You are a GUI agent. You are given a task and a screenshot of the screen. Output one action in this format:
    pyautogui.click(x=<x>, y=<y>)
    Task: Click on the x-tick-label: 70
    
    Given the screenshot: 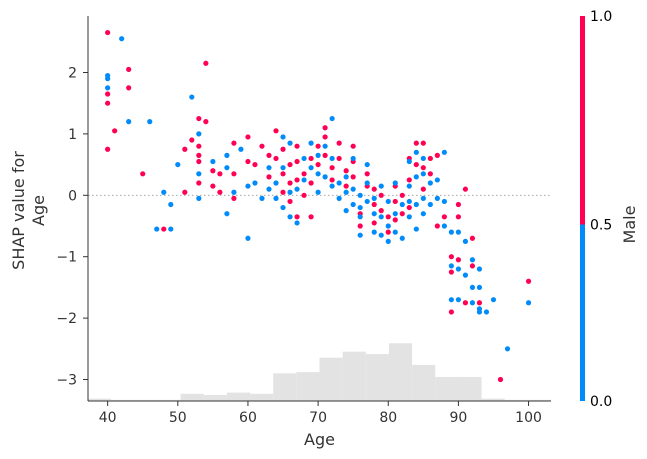 What is the action you would take?
    pyautogui.click(x=318, y=418)
    